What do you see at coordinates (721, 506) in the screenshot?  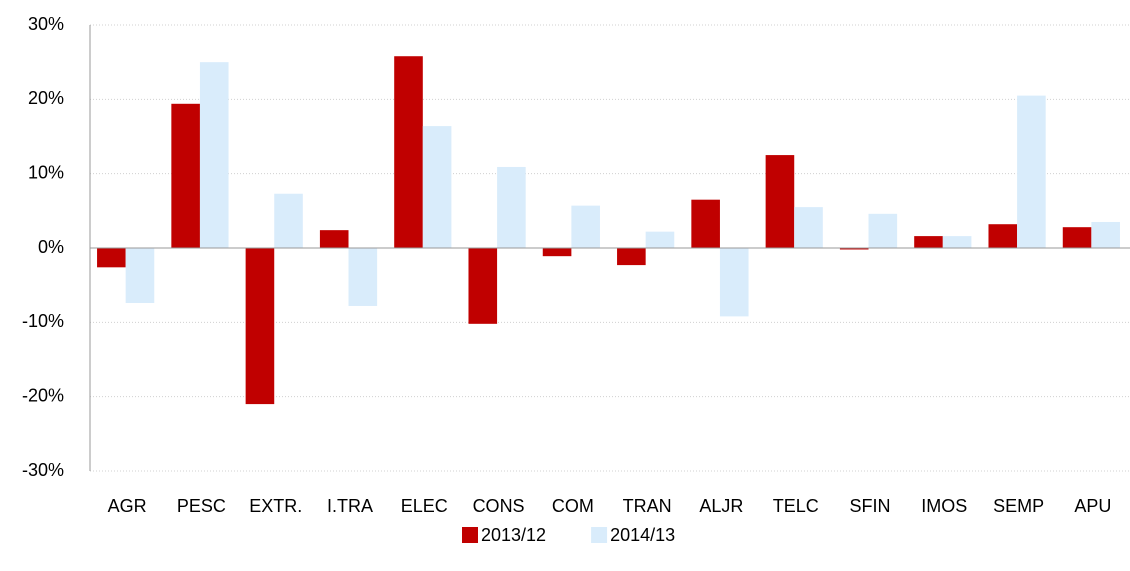 I see `x-tick-label: ALJR` at bounding box center [721, 506].